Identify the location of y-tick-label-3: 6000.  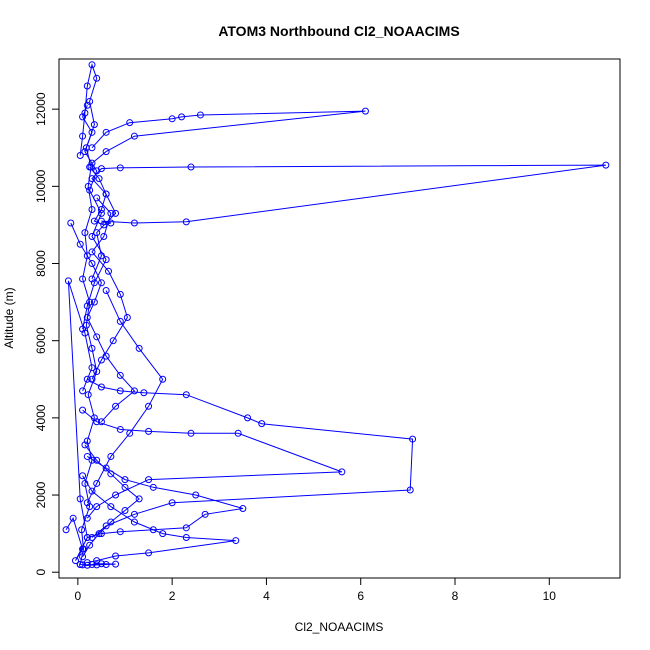
(41, 340).